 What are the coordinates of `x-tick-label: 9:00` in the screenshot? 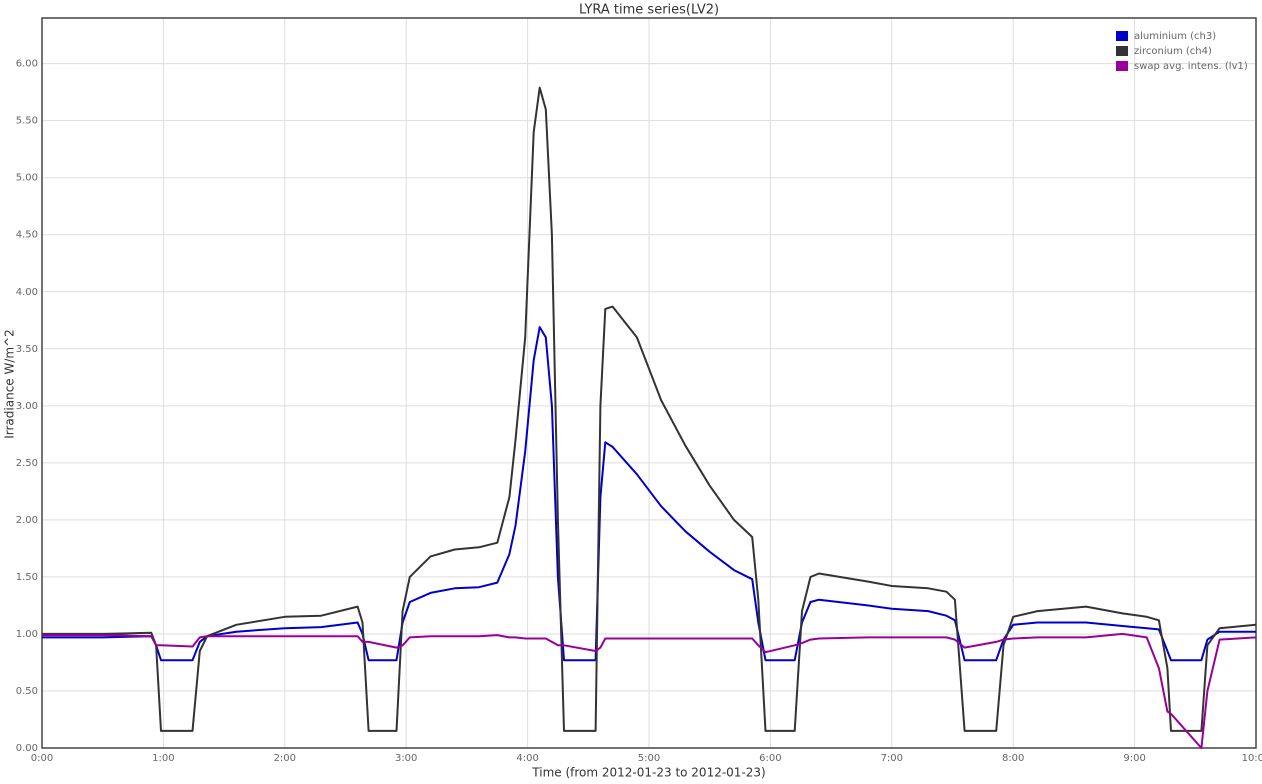 It's located at (1134, 758).